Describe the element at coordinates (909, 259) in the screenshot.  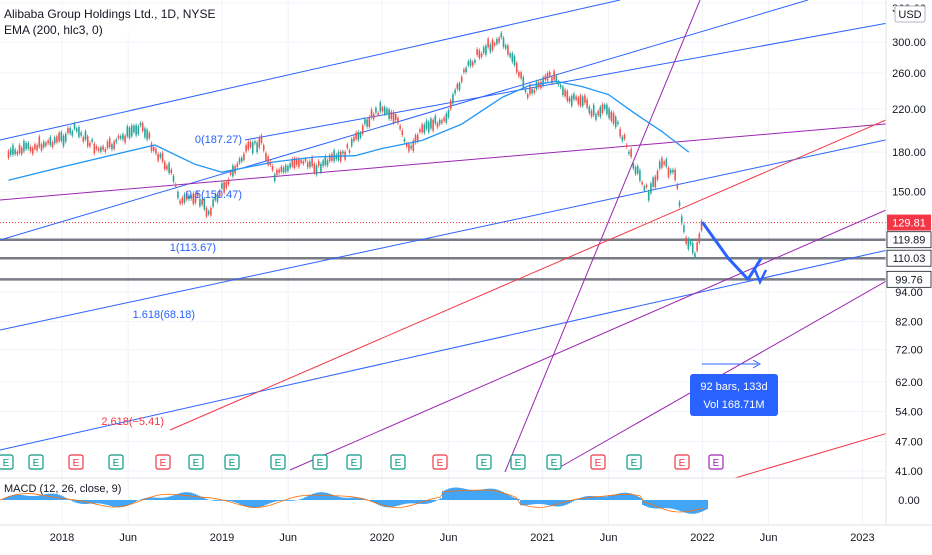
I see `price-label: 110.03` at that location.